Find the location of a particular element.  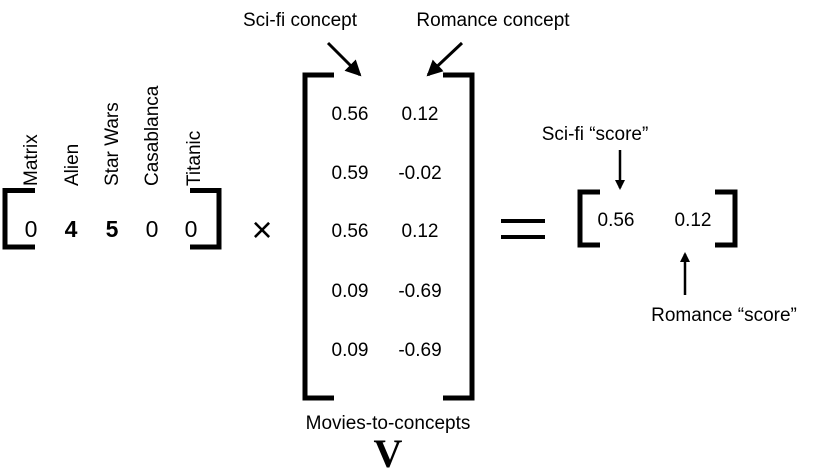

matrix-cell: 0.59 is located at coordinates (350, 173).